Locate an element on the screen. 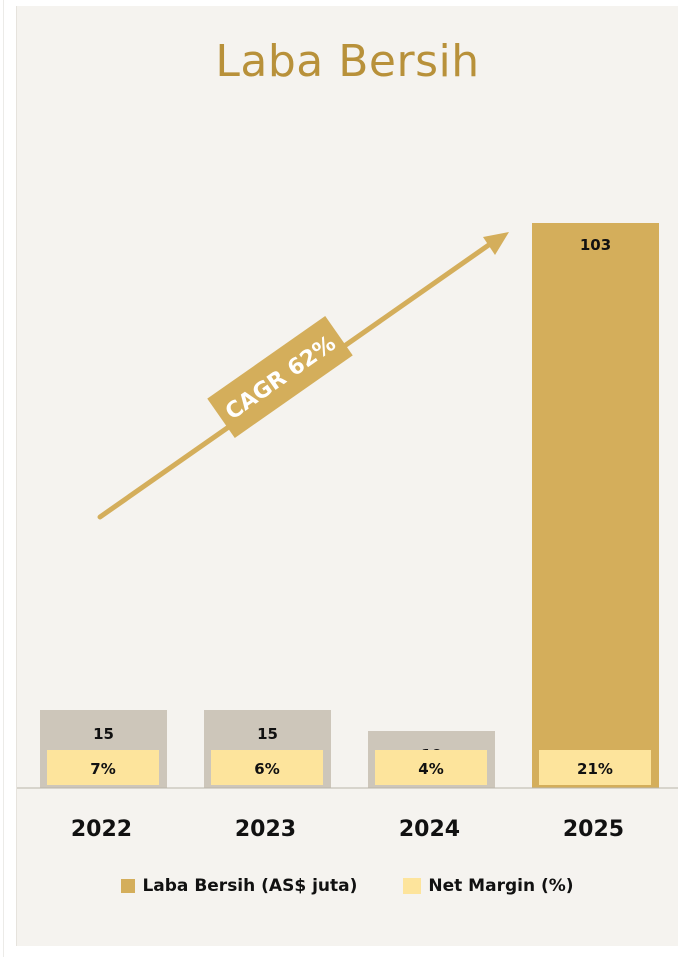 The height and width of the screenshot is (957, 683). margin-label-2022: 7% is located at coordinates (102, 769).